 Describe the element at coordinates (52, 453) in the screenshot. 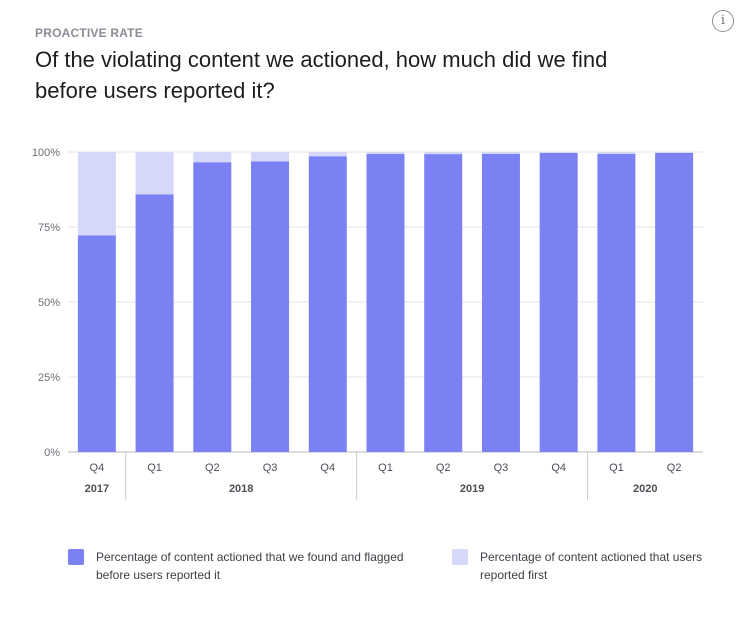

I see `y-tick-label: 0%` at that location.